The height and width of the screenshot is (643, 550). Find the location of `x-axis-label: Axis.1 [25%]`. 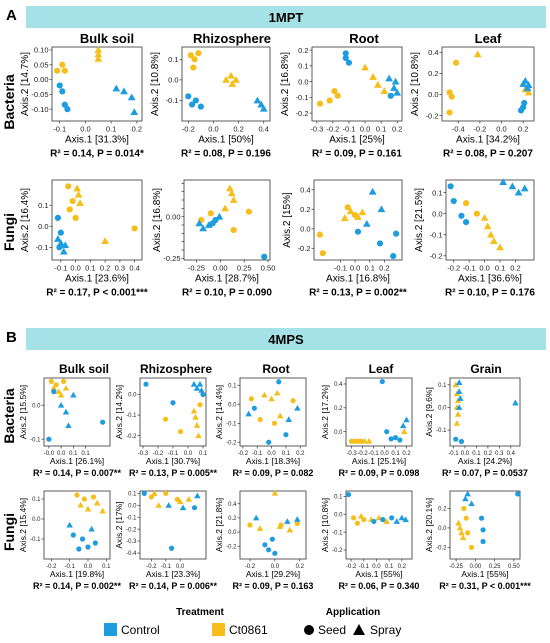

x-axis-label: Axis.1 [25%] is located at coordinates (357, 140).